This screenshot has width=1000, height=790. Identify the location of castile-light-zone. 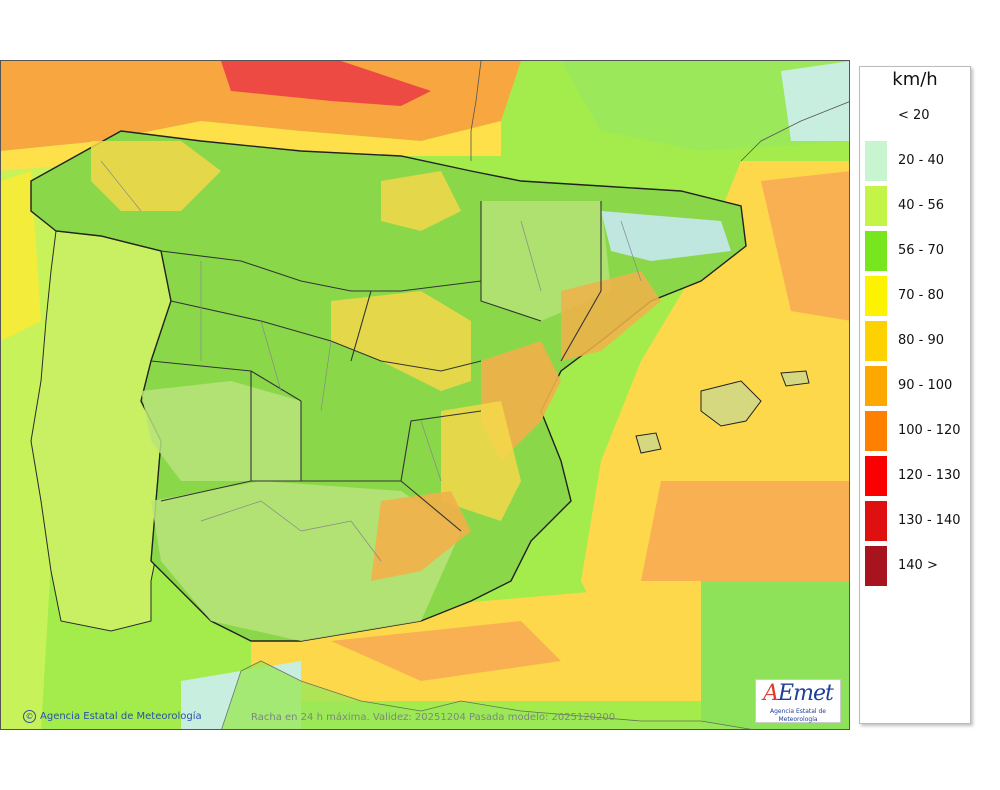
(221, 431).